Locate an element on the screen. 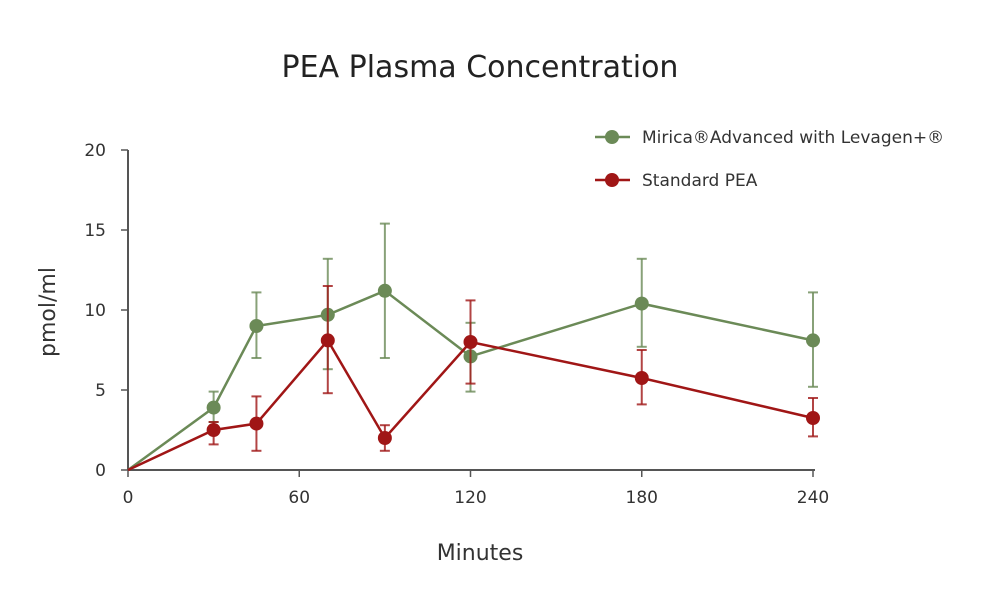 The height and width of the screenshot is (598, 1000). x-tick-label: 120 is located at coordinates (470, 498).